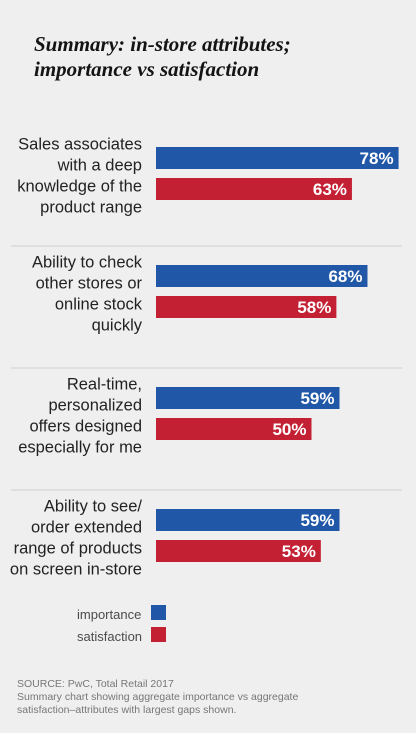 The image size is (417, 734). I want to click on category-label: Ability to see/, so click(93, 507).